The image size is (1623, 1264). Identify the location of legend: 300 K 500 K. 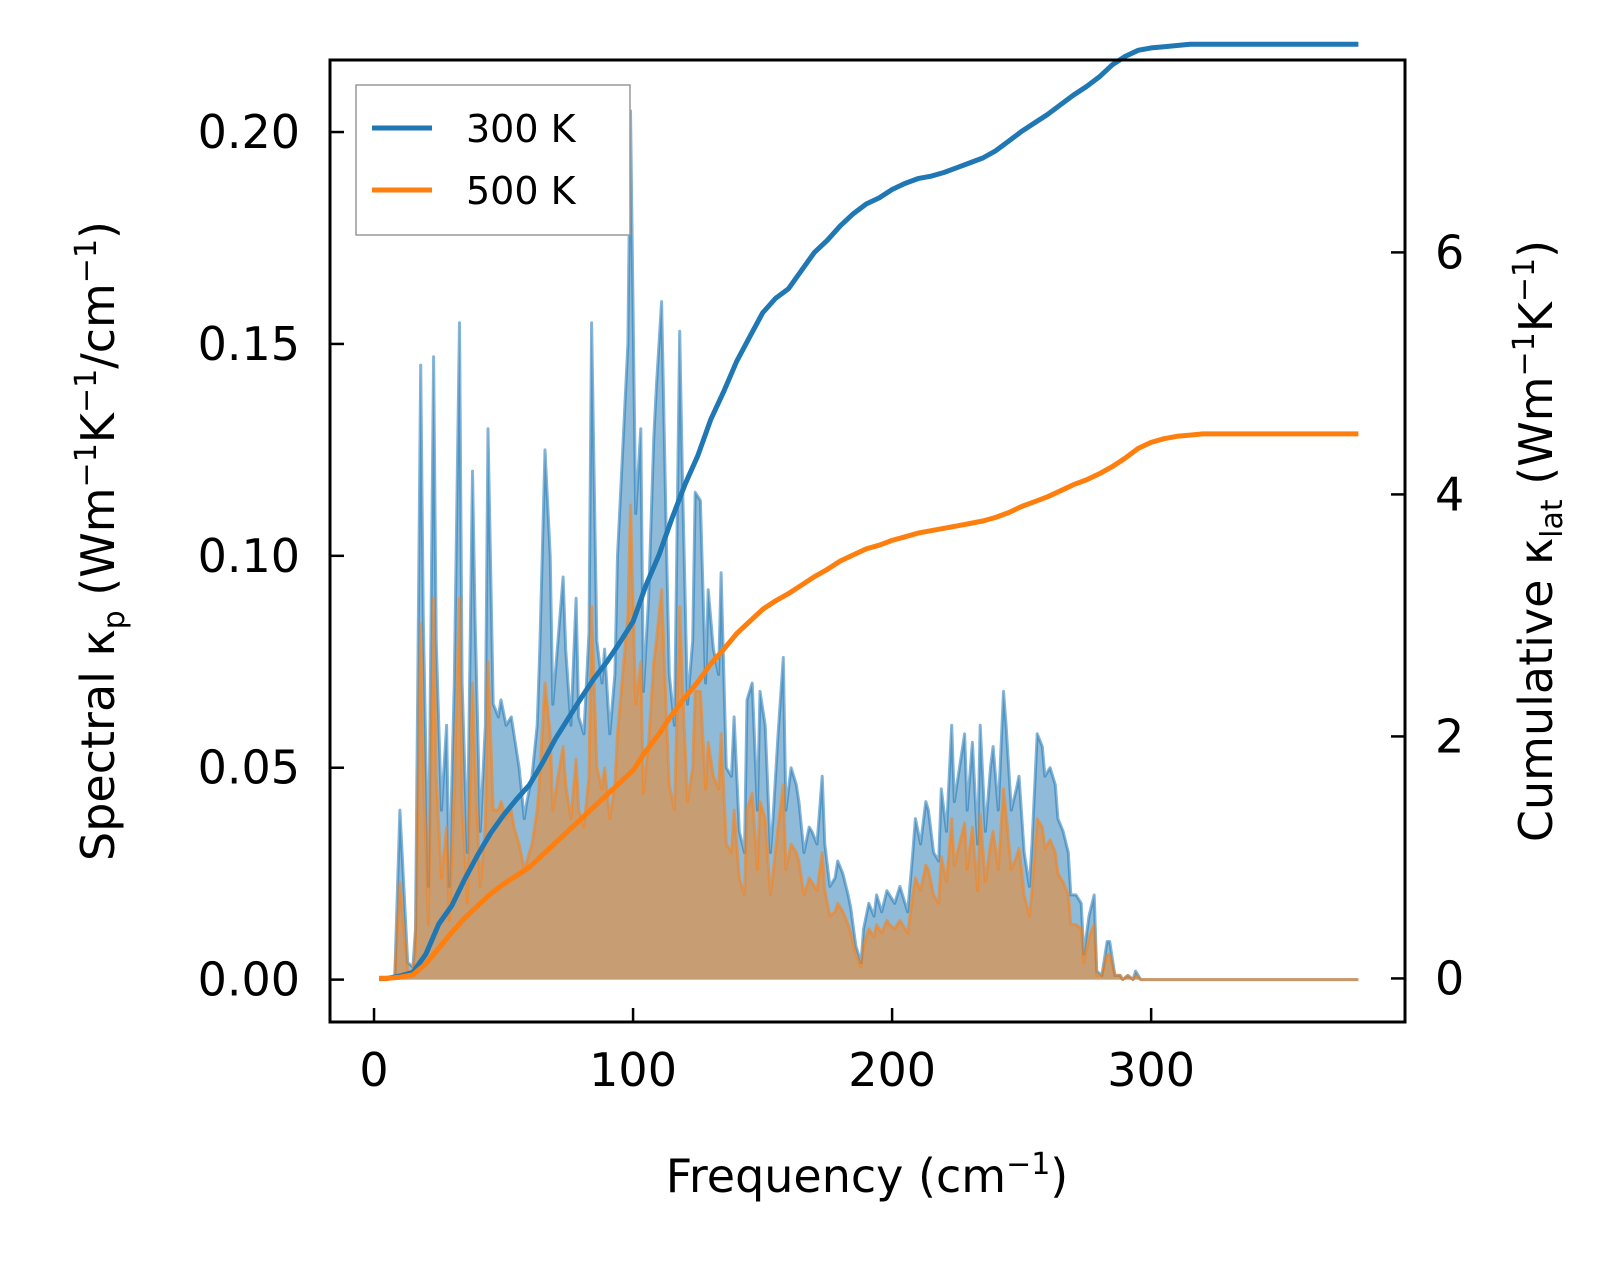
(493, 160).